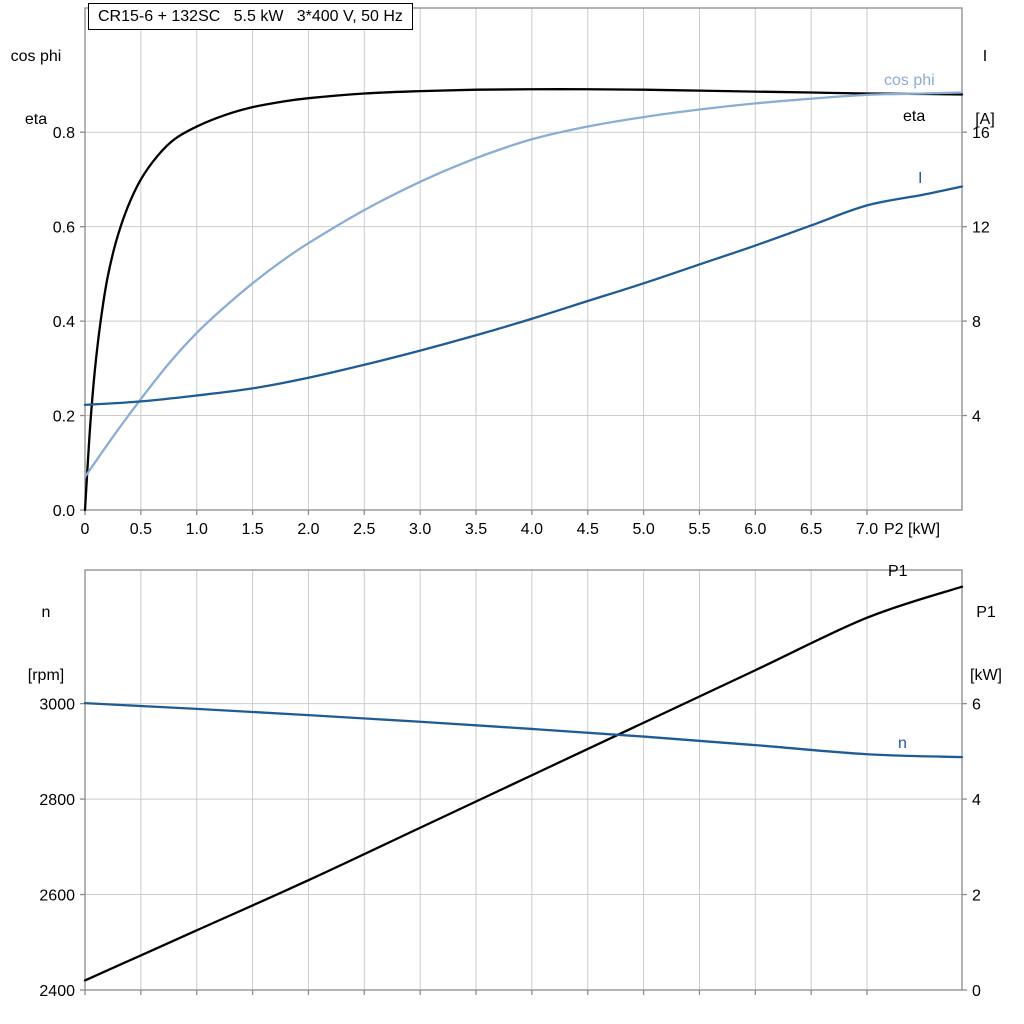 This screenshot has height=1024, width=1024. I want to click on y-left-tick-label: 0.2, so click(64, 417).